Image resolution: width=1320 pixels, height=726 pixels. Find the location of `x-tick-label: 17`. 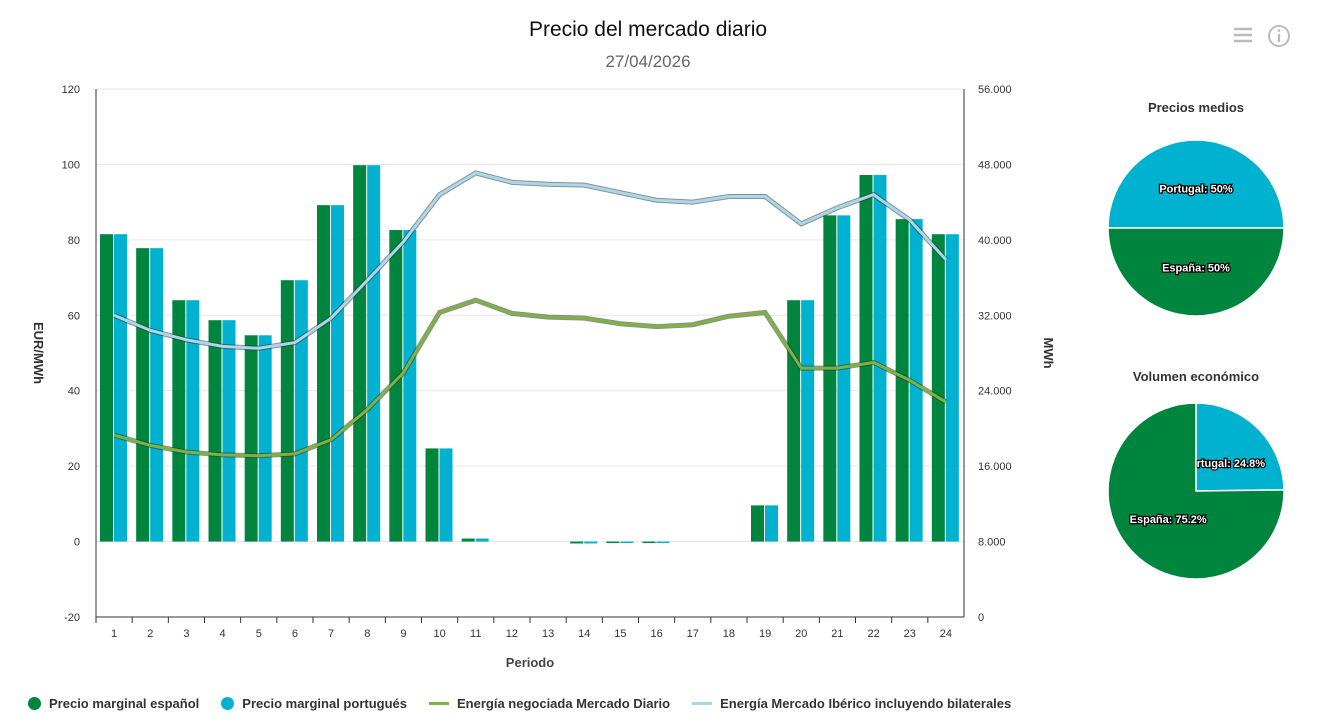

x-tick-label: 17 is located at coordinates (693, 634).